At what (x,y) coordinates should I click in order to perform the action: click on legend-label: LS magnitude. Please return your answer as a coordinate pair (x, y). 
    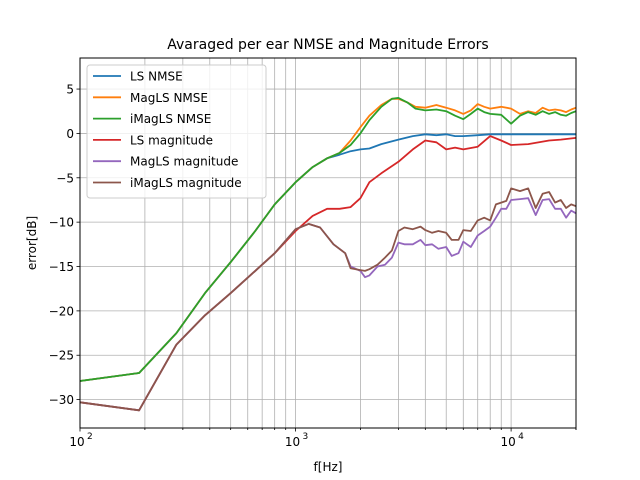
    Looking at the image, I should click on (171, 140).